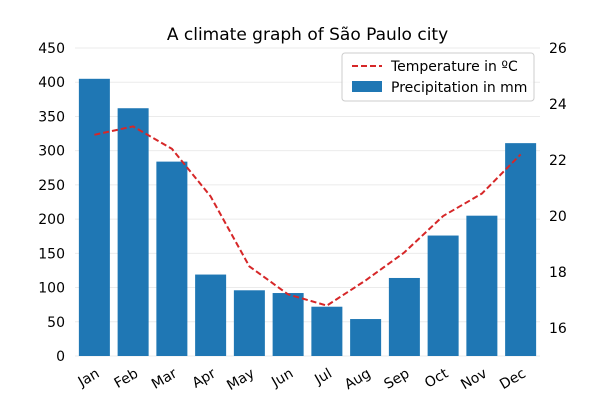 This screenshot has width=600, height=400. I want to click on left-y-tick-label: 150, so click(51, 254).